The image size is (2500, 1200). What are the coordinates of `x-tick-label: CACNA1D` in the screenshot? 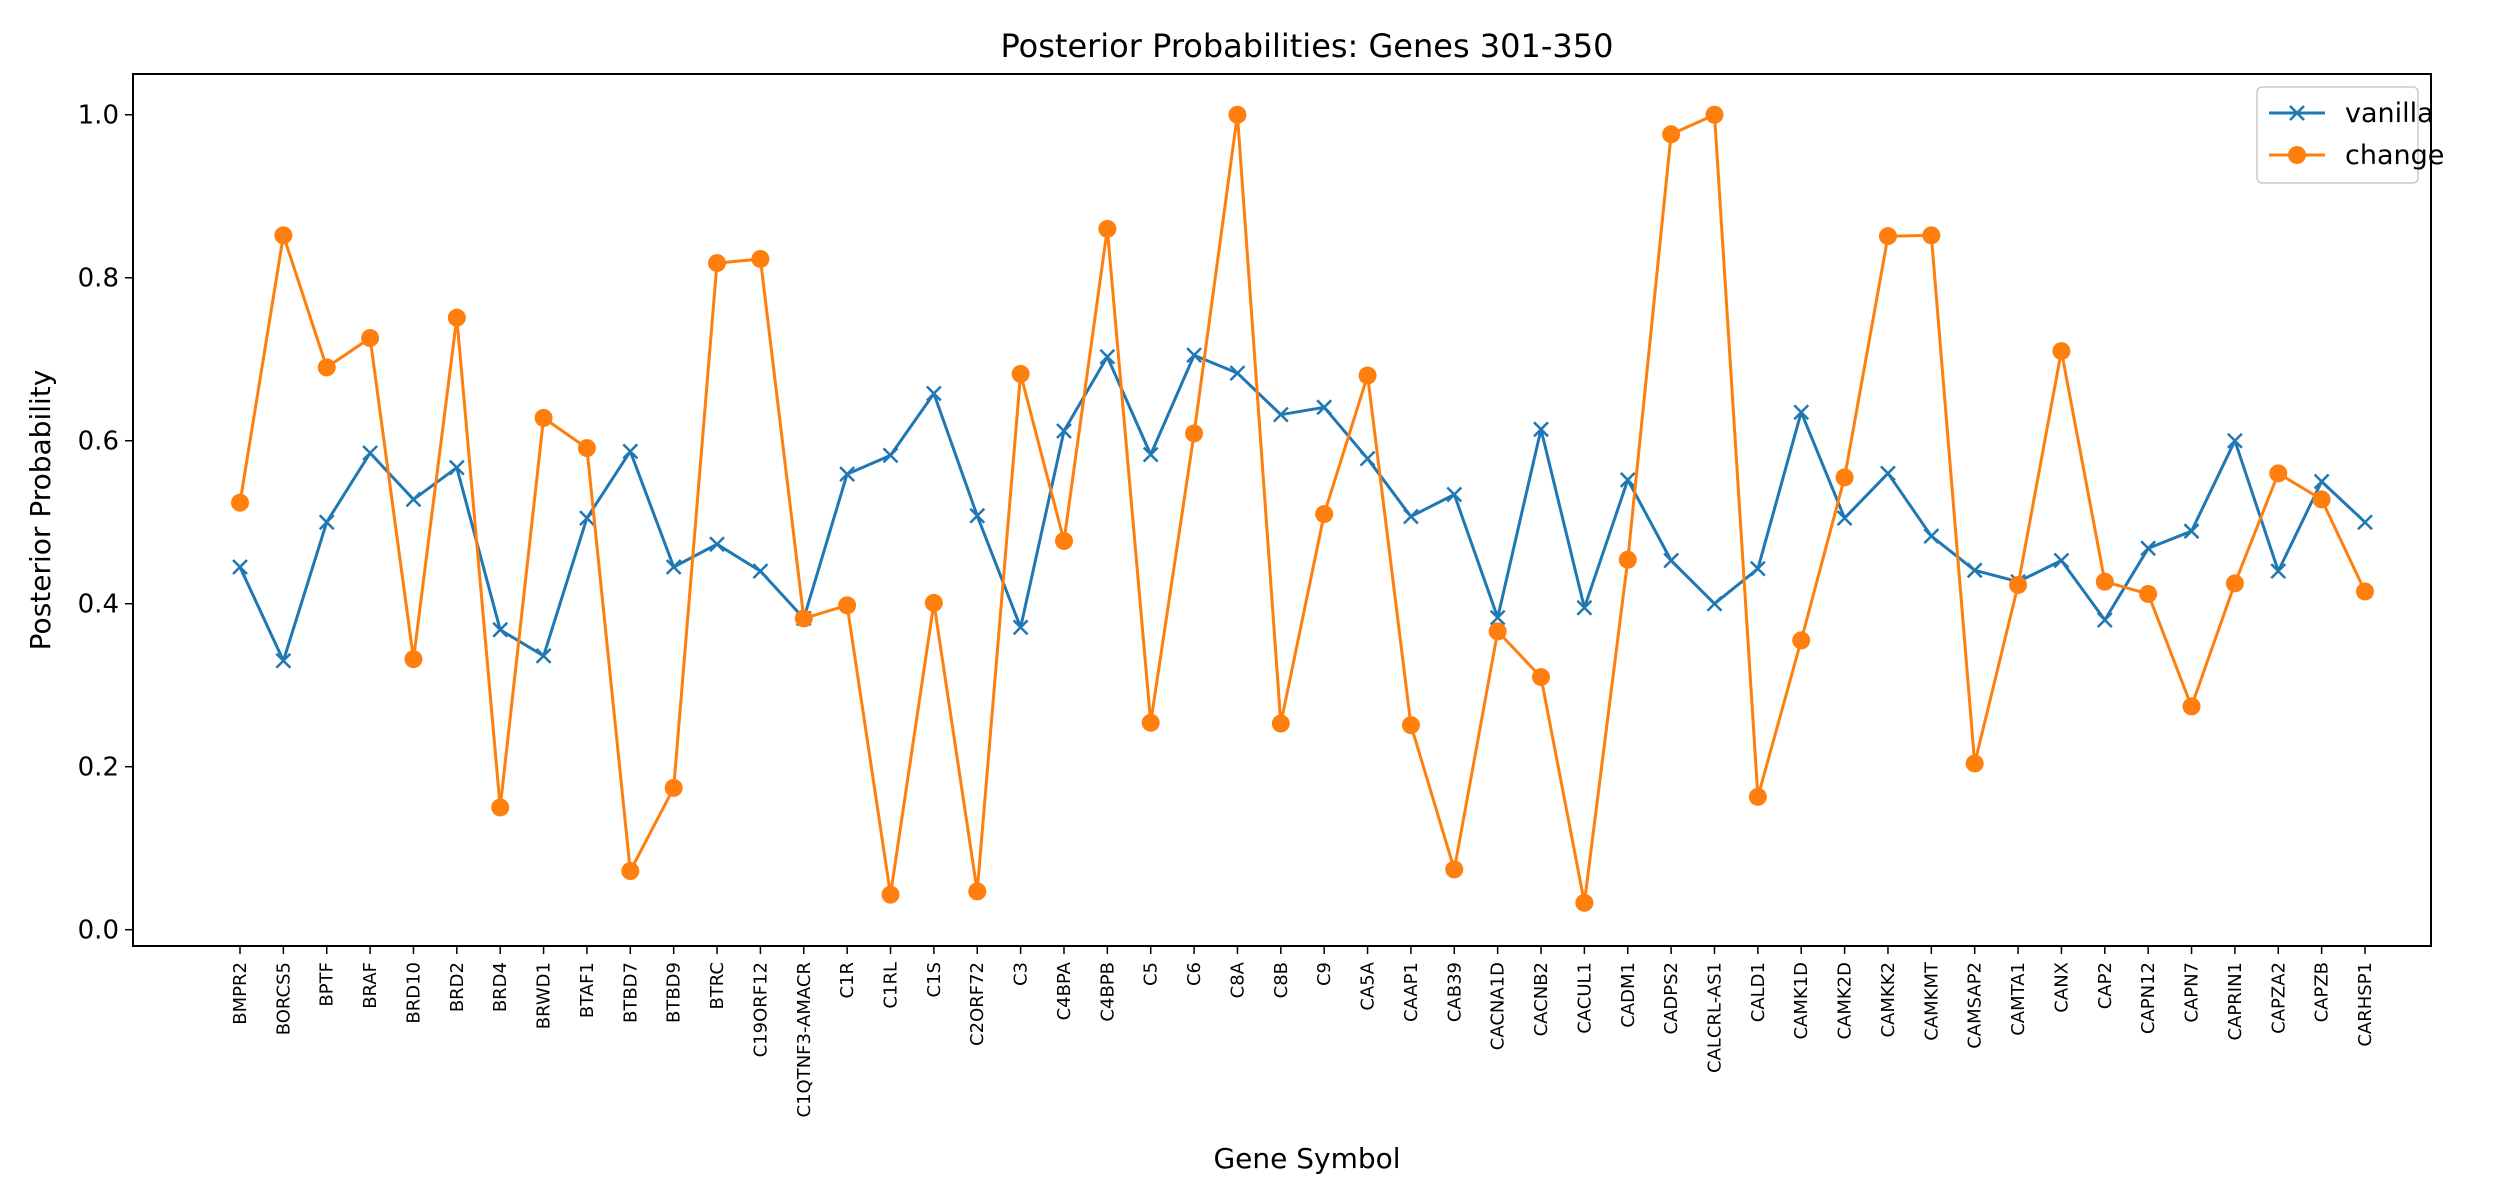 It's located at (1498, 1006).